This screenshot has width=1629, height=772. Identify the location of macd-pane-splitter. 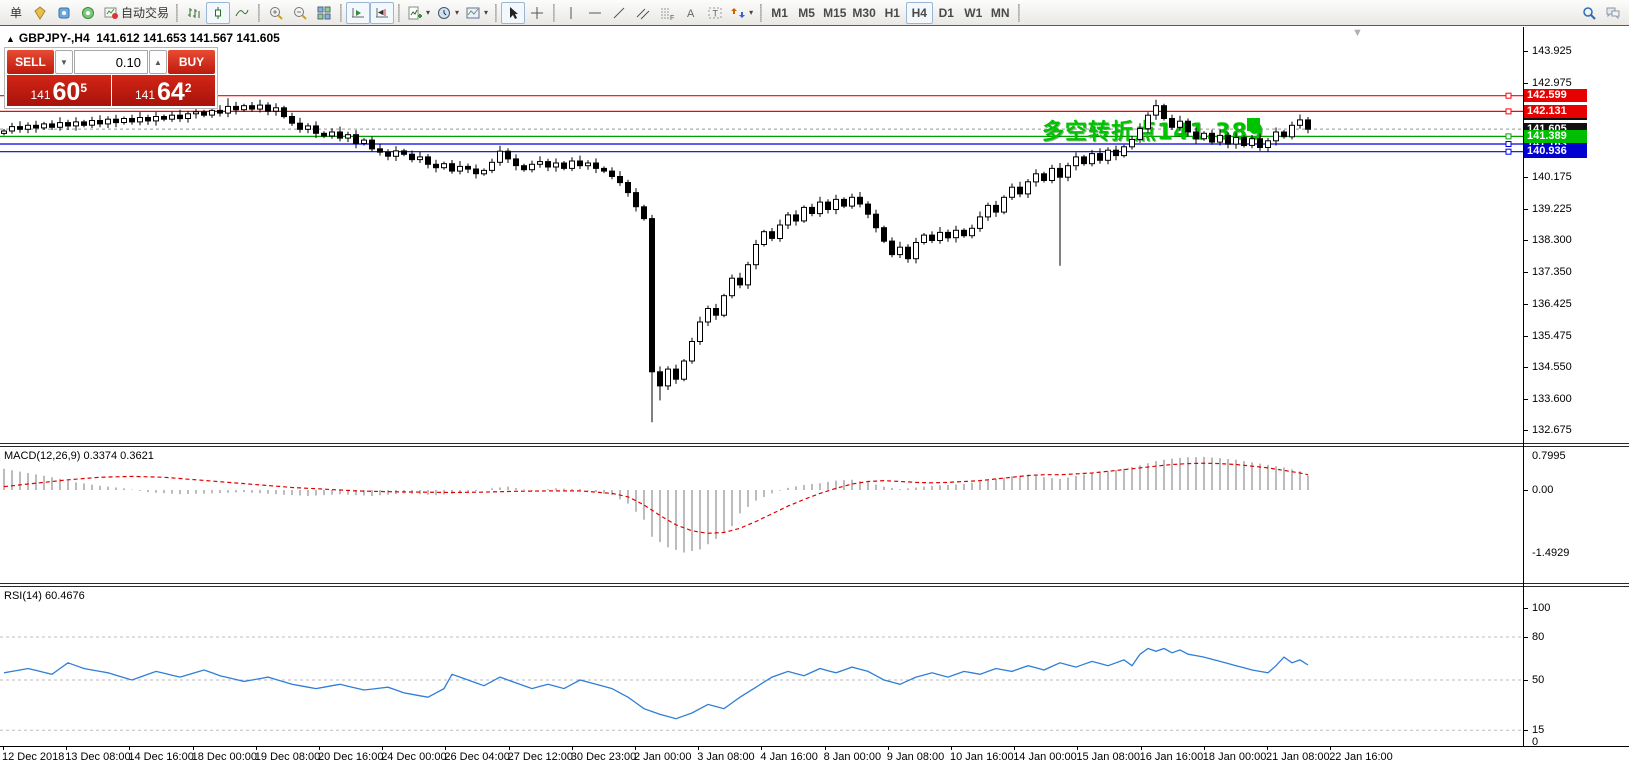
(814, 445).